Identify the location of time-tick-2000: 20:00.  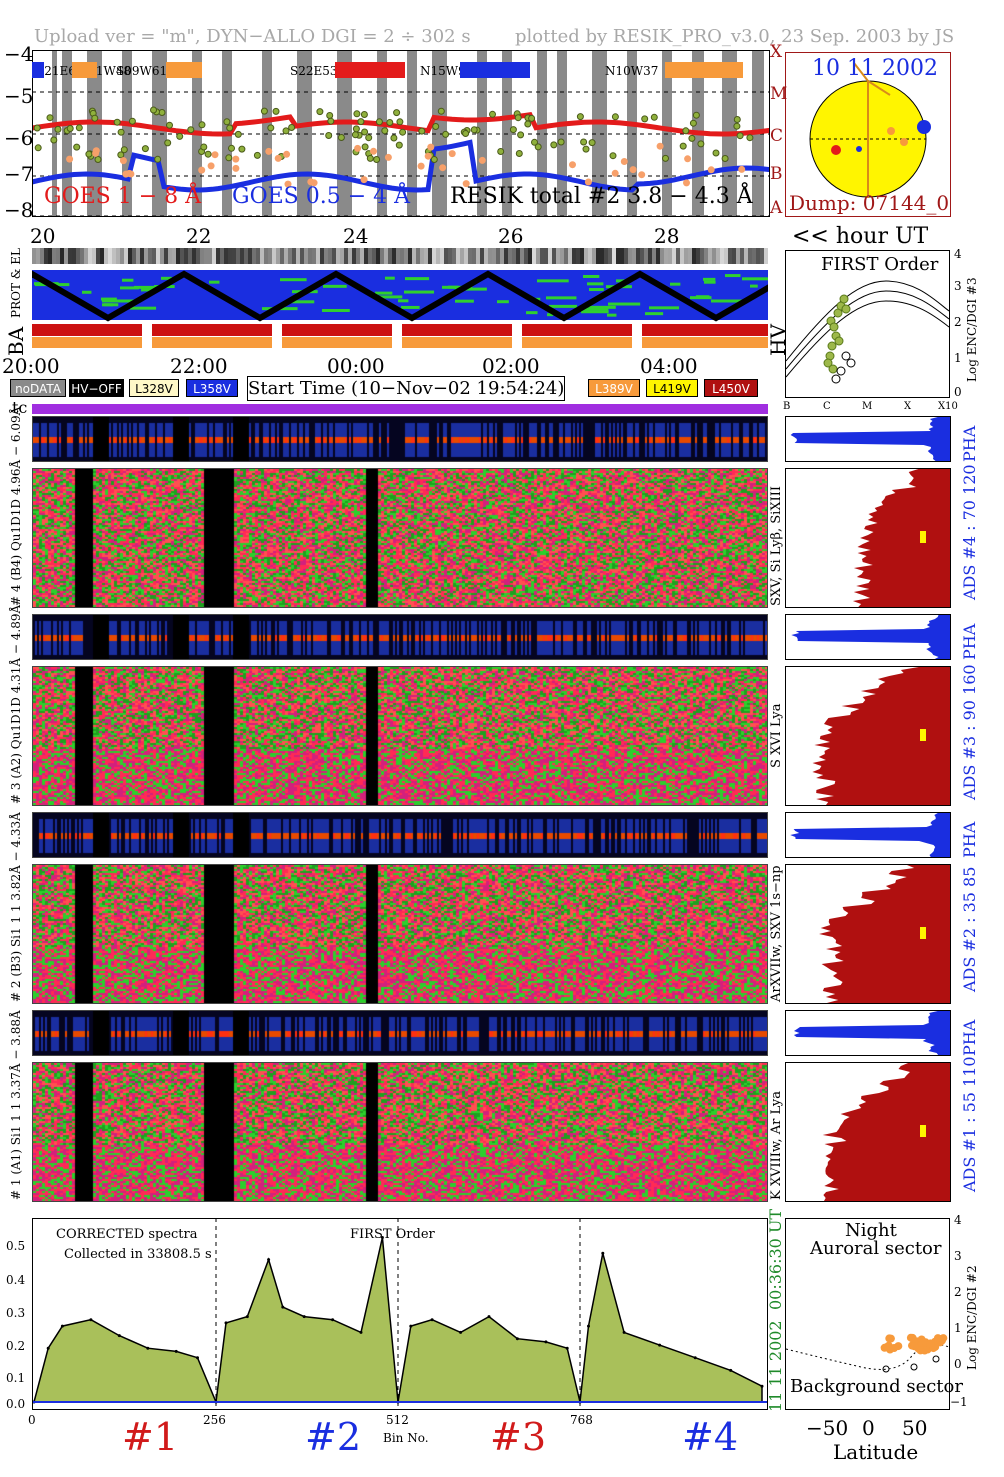
(31, 366).